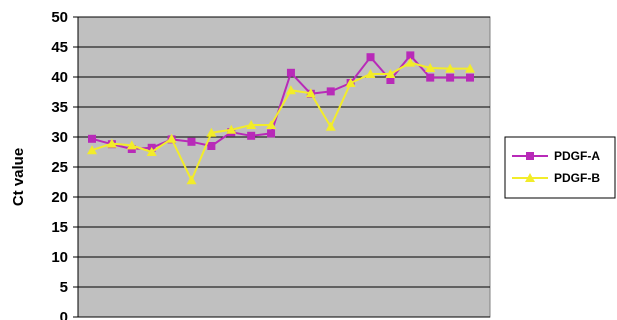  Describe the element at coordinates (59, 197) in the screenshot. I see `y-tick-label: 20` at that location.